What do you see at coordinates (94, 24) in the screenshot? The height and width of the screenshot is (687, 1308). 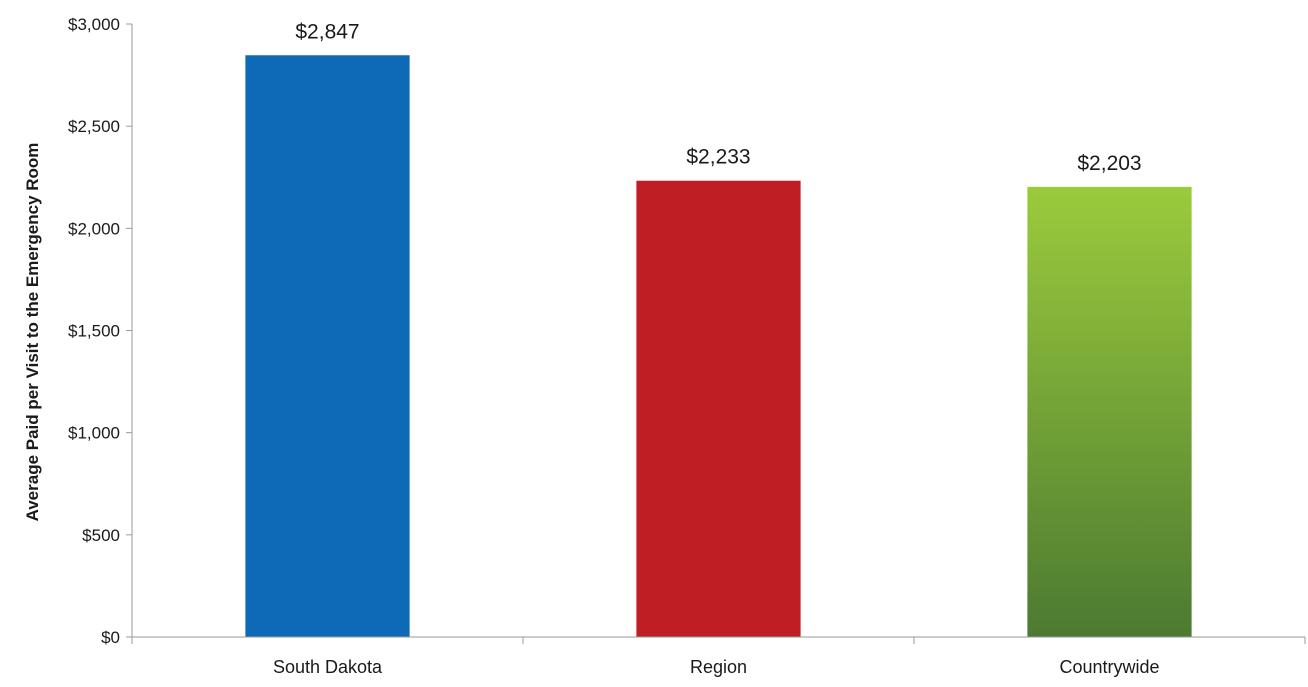 I see `y-tick-label: $3,000` at bounding box center [94, 24].